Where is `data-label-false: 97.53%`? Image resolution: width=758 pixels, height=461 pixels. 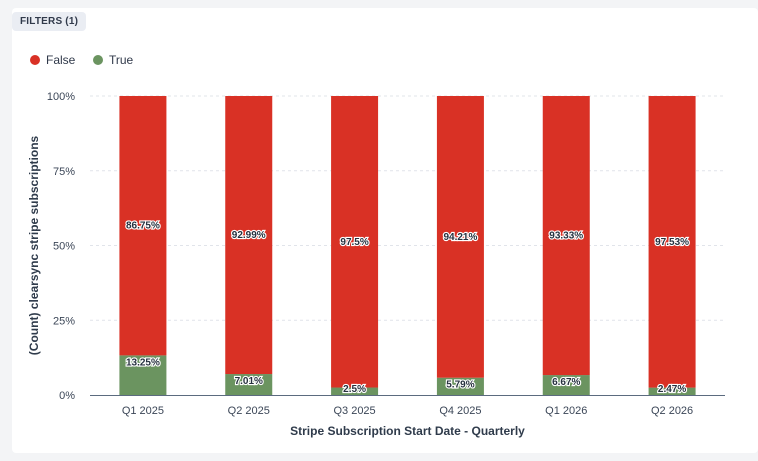
data-label-false: 97.53% is located at coordinates (672, 242).